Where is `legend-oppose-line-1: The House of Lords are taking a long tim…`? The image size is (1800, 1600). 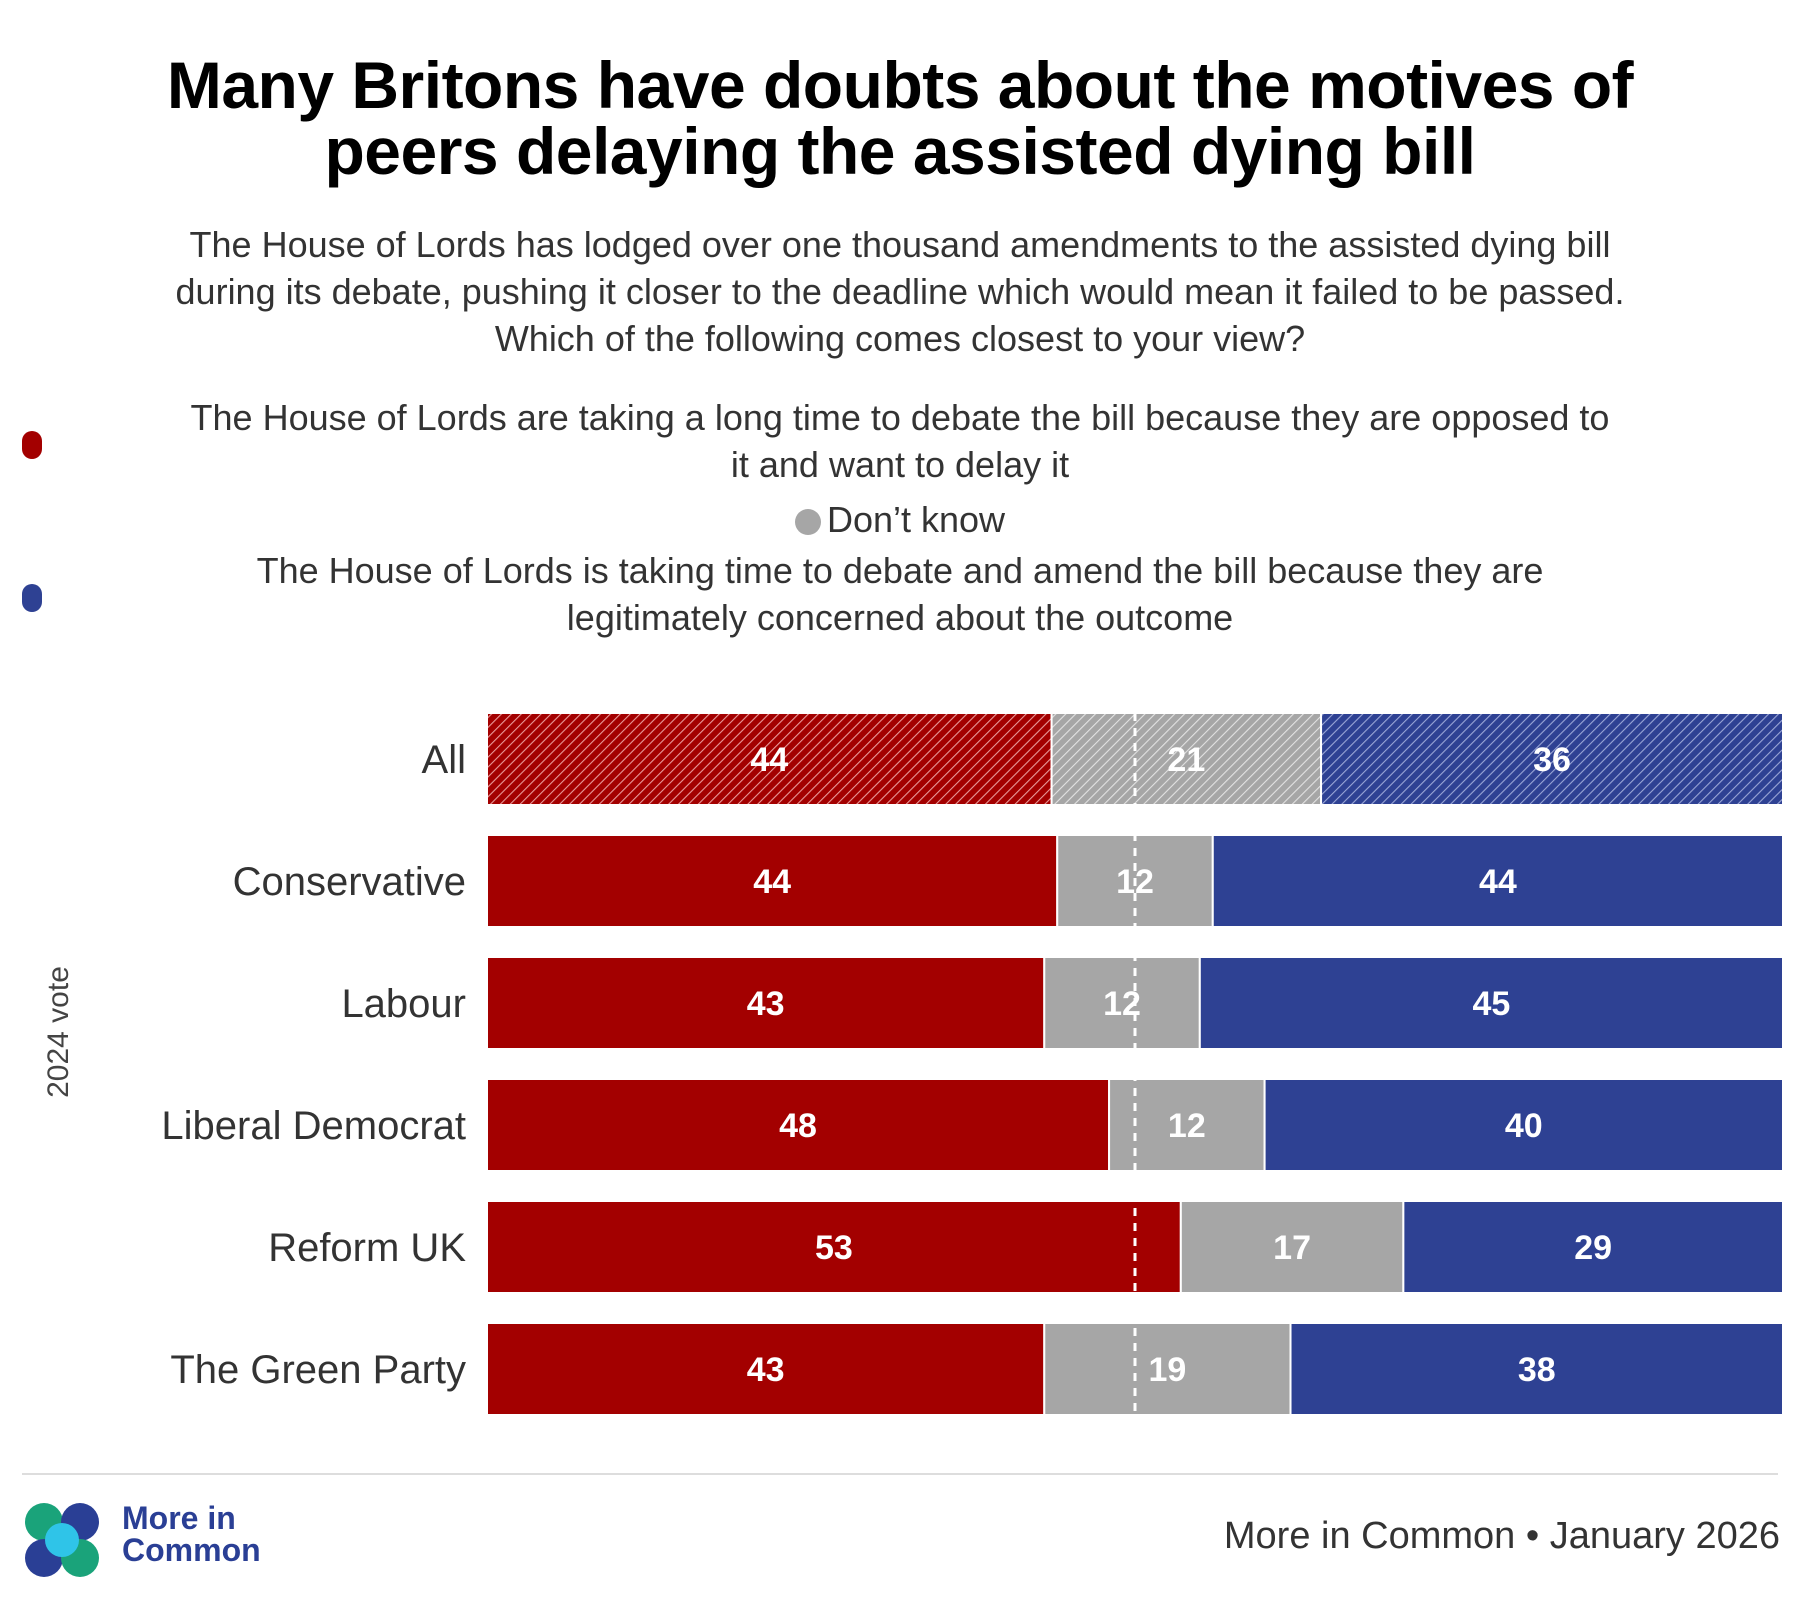 legend-oppose-line-1: The House of Lords are taking a long tim… is located at coordinates (900, 417).